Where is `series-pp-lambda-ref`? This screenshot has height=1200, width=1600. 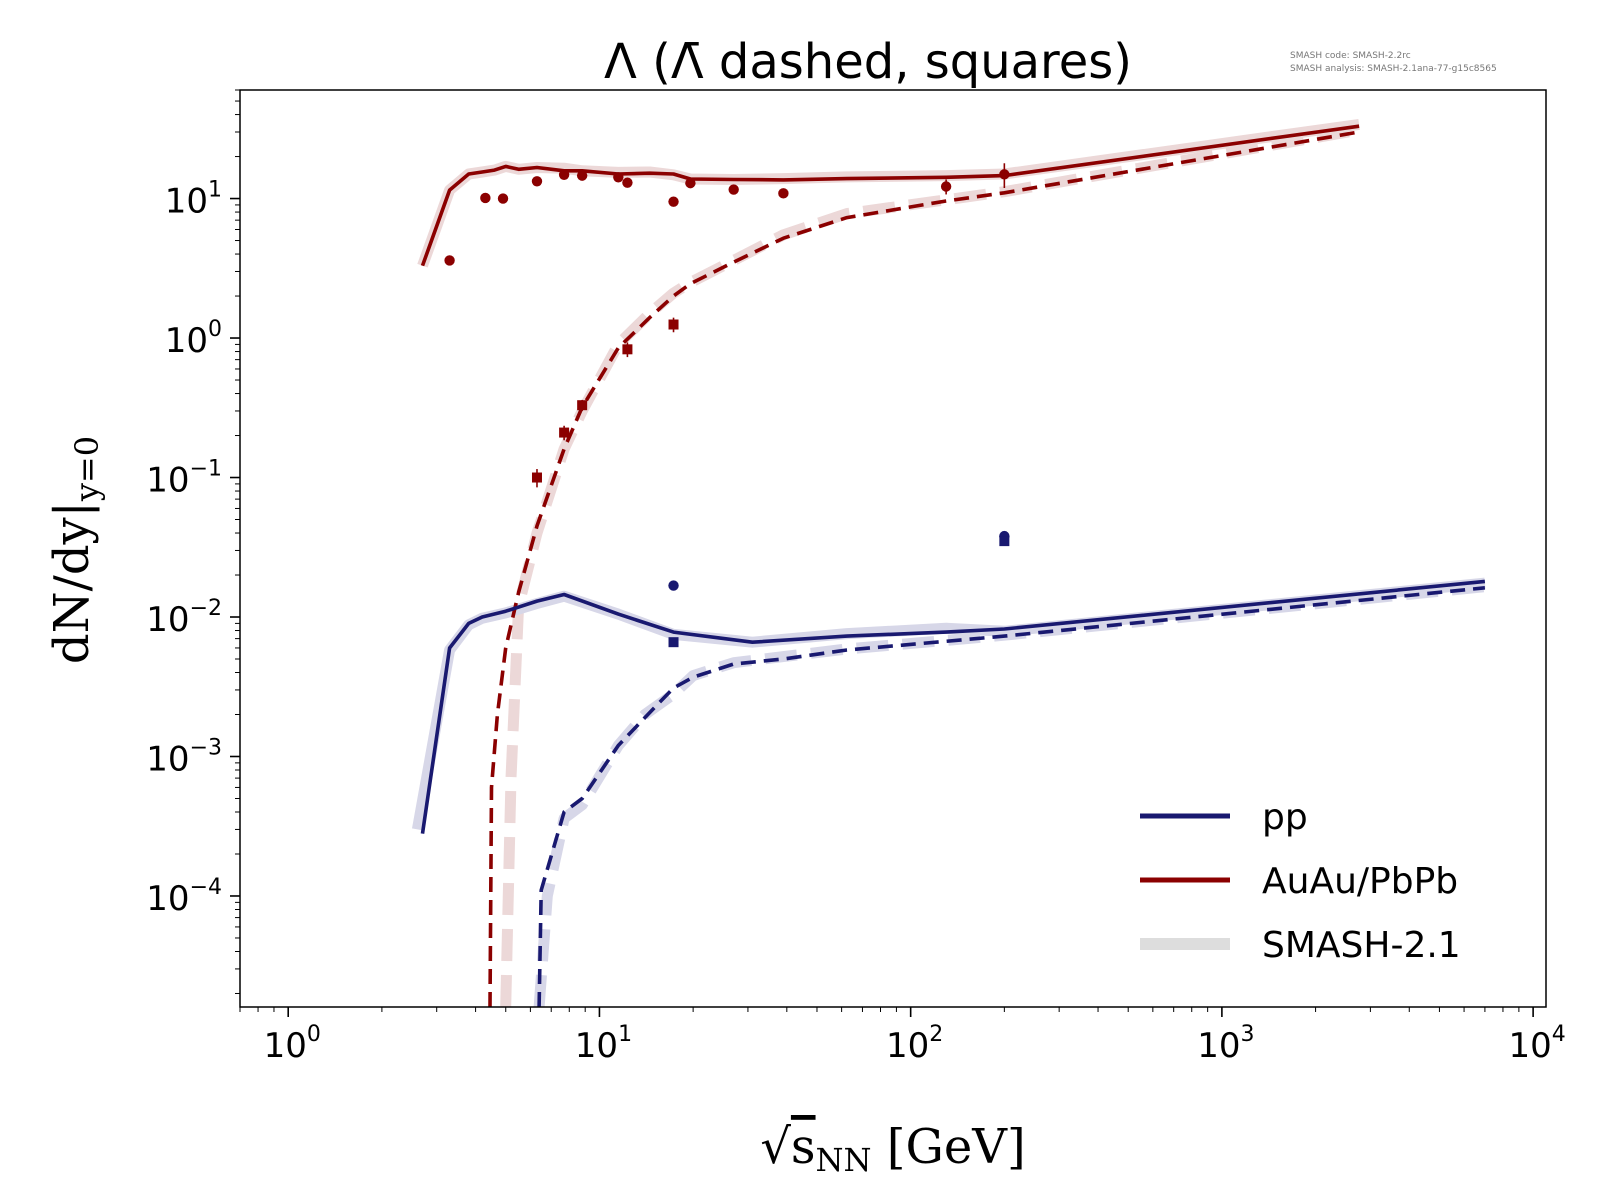
series-pp-lambda-ref is located at coordinates (948, 704).